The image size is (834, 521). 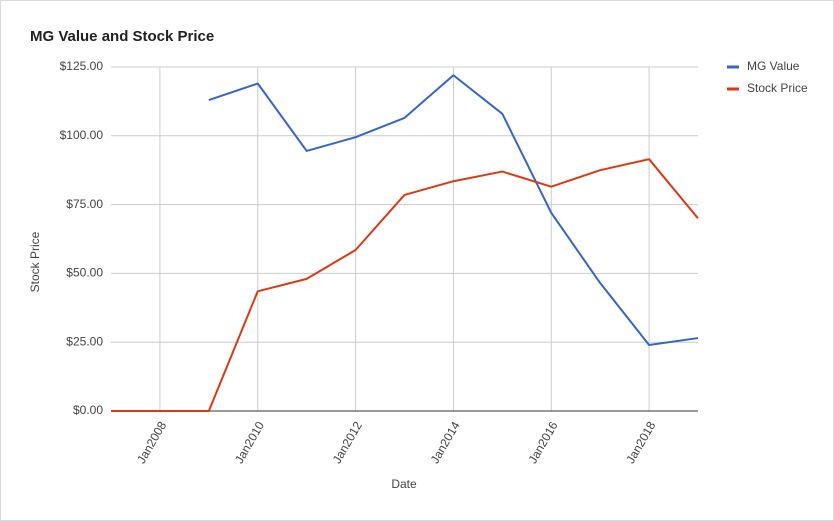 What do you see at coordinates (84, 273) in the screenshot?
I see `y-tick-label: $50.00` at bounding box center [84, 273].